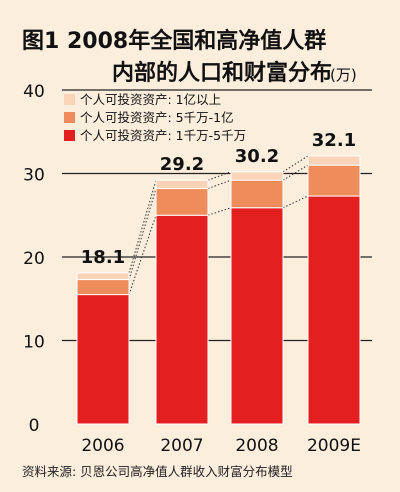  I want to click on bar-segment-2006-s2, so click(103, 287).